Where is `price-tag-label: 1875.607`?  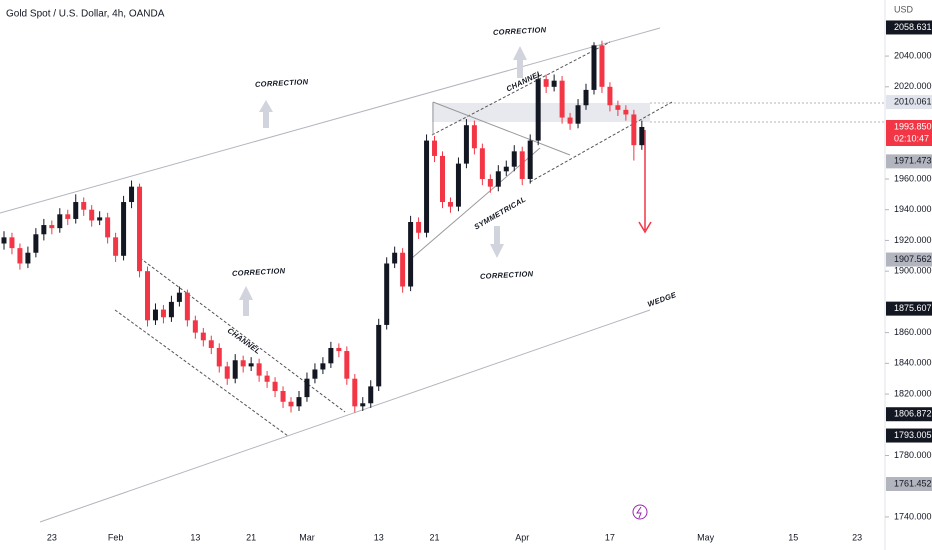 price-tag-label: 1875.607 is located at coordinates (913, 308).